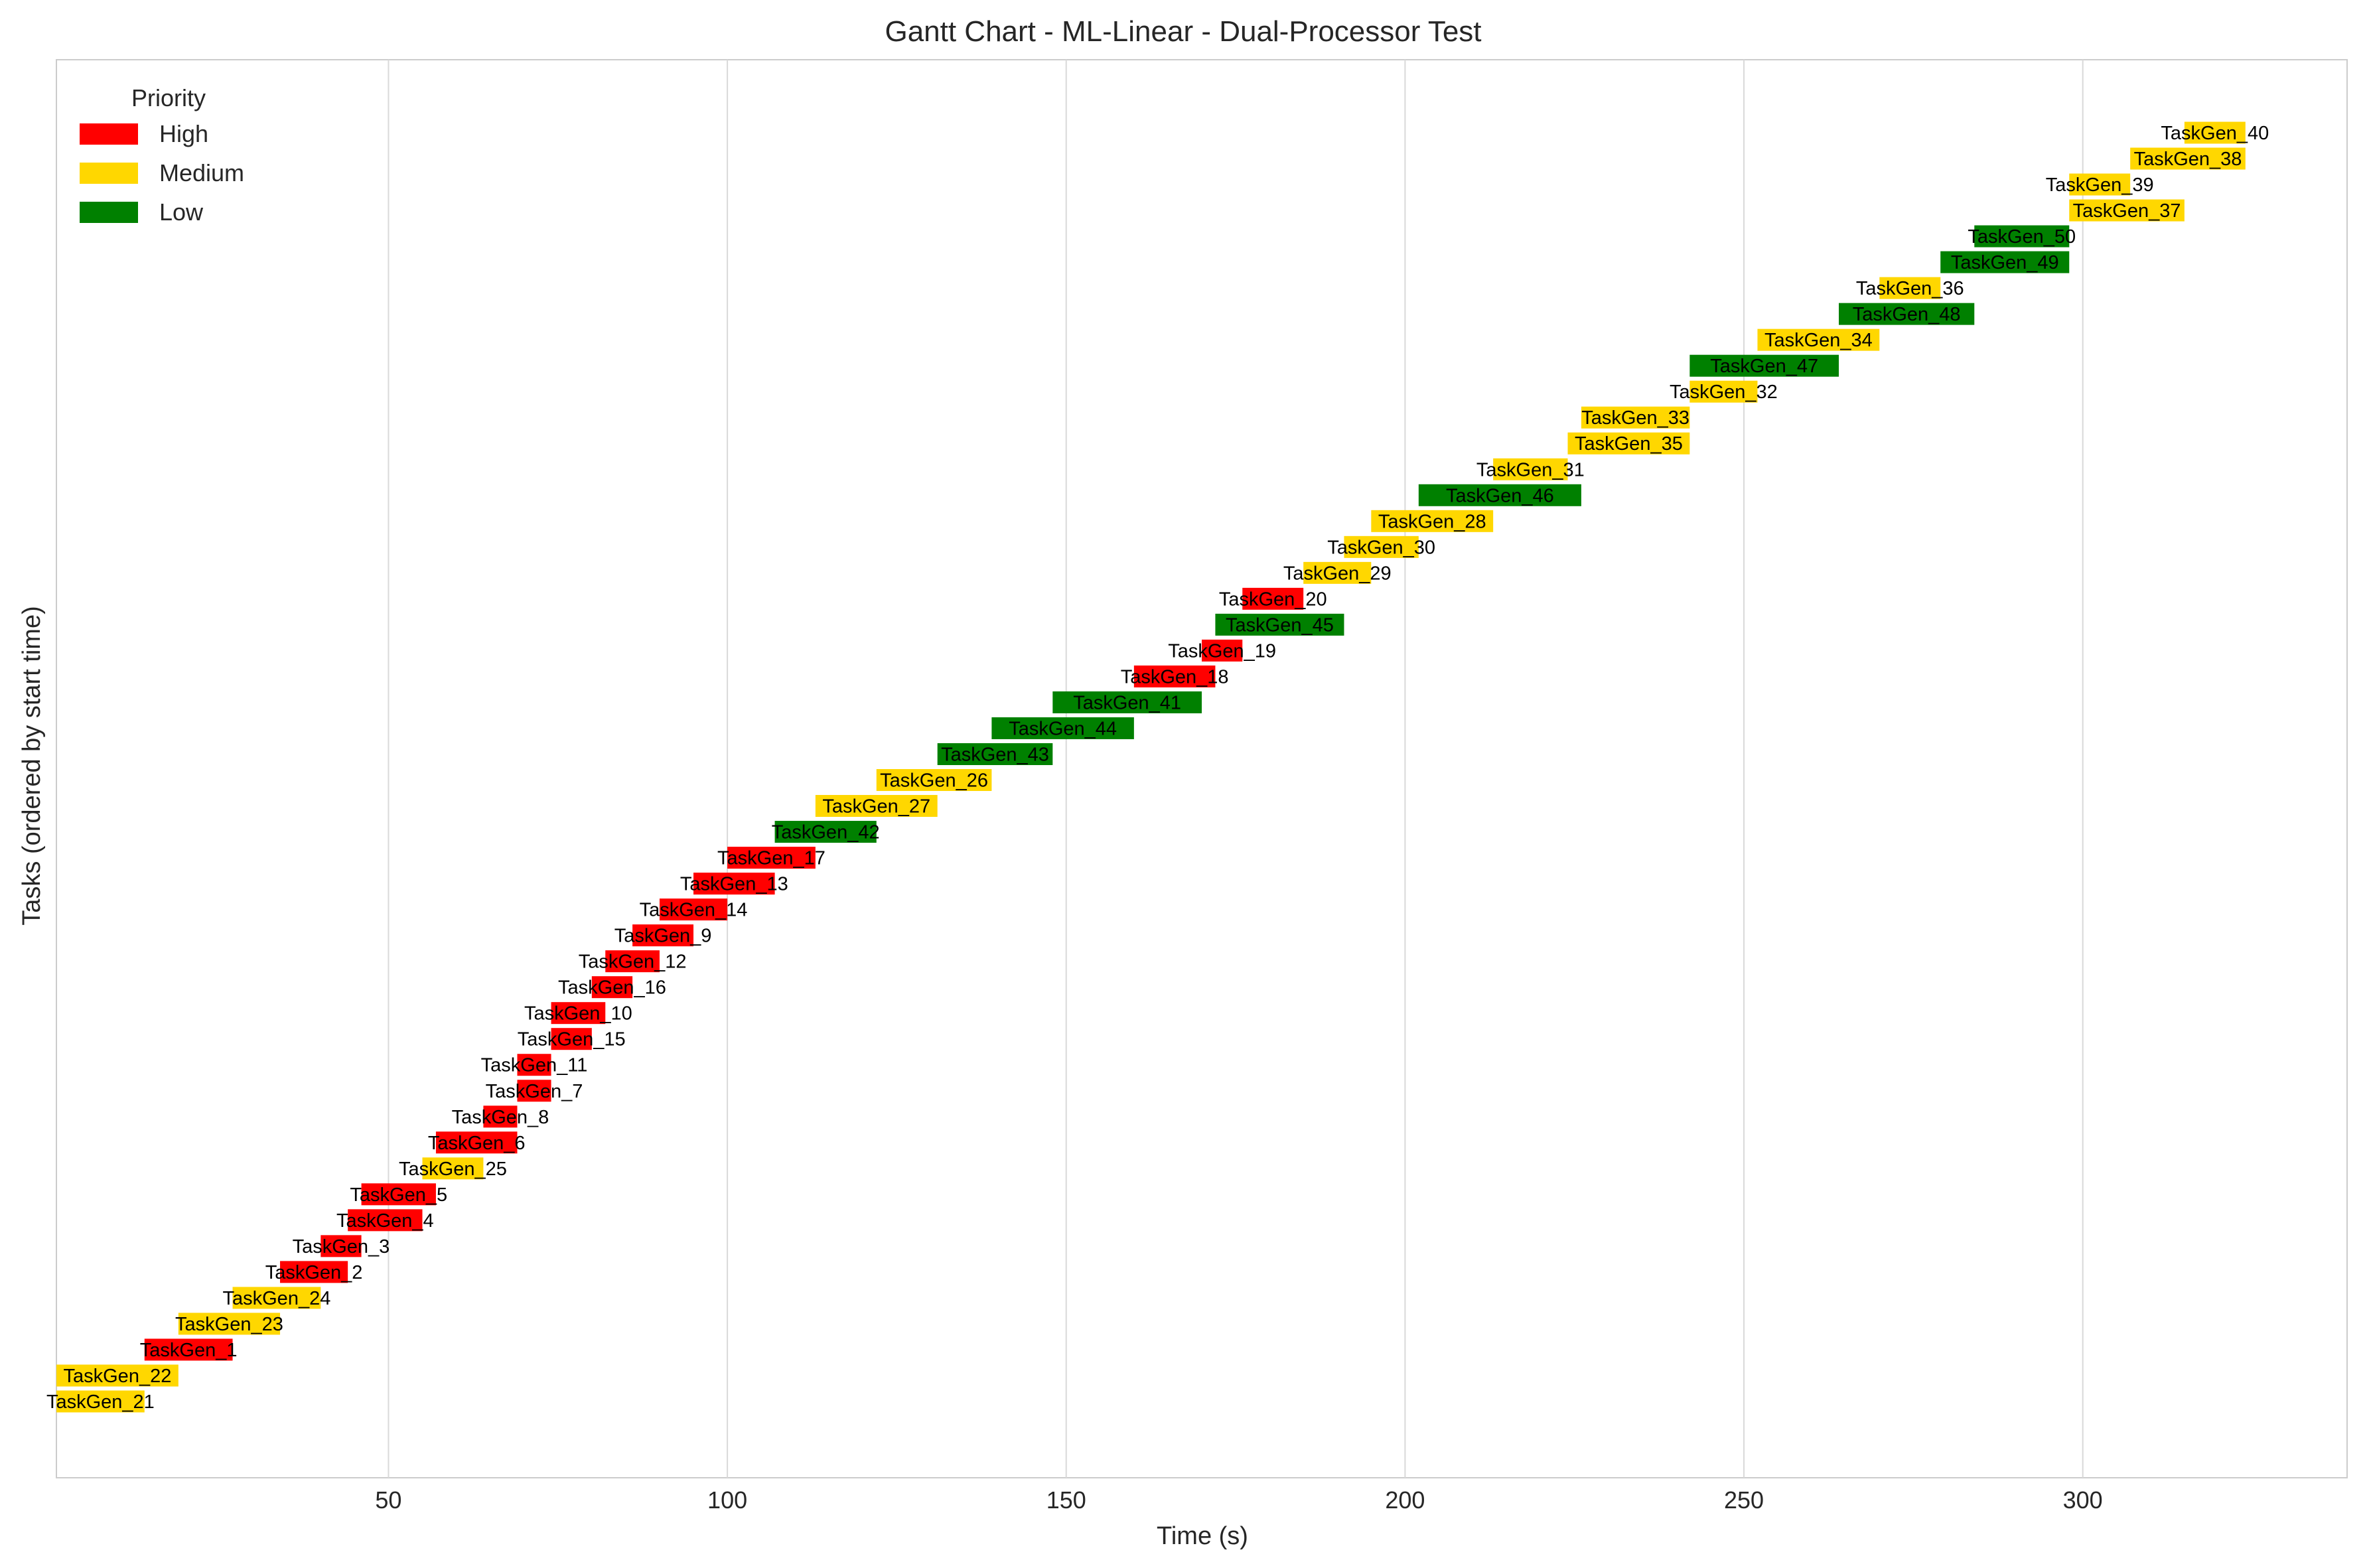 The height and width of the screenshot is (1568, 2367). I want to click on task-label: TaskGen_36, so click(1910, 288).